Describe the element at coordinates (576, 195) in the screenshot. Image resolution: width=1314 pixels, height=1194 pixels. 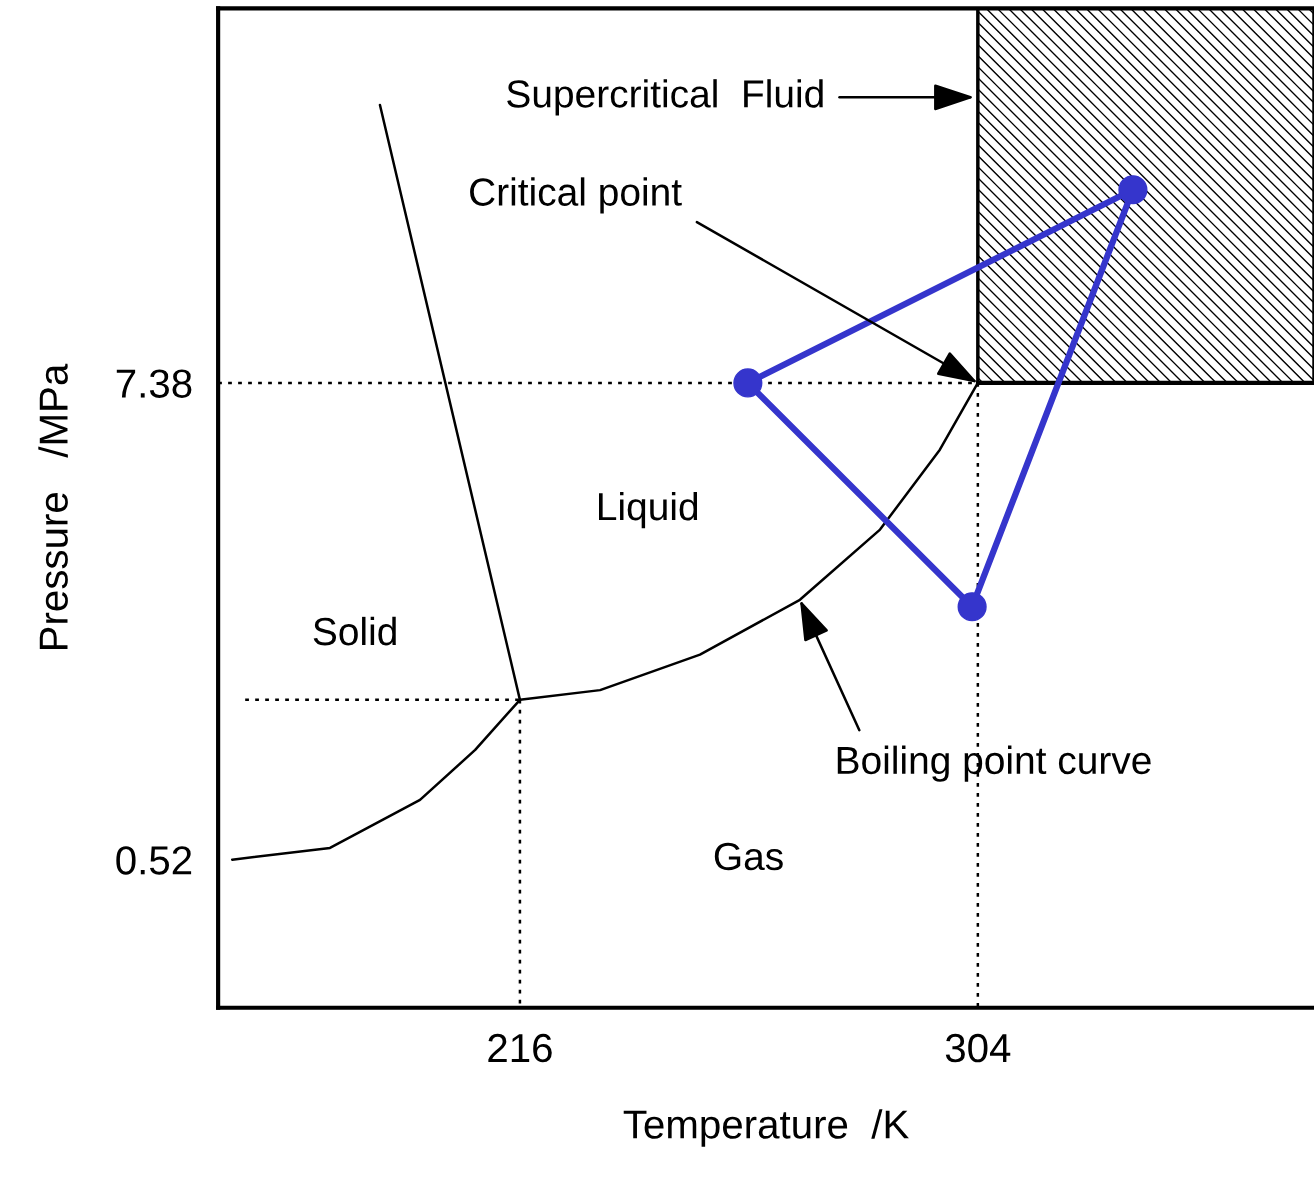
I see `annotation: Critical point` at that location.